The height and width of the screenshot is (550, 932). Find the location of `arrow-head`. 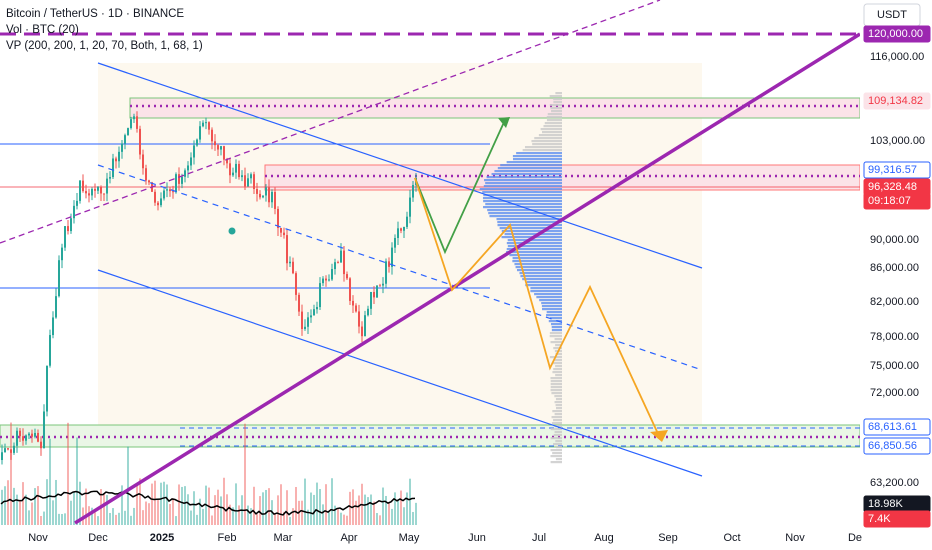

arrow-head is located at coordinates (659, 436).